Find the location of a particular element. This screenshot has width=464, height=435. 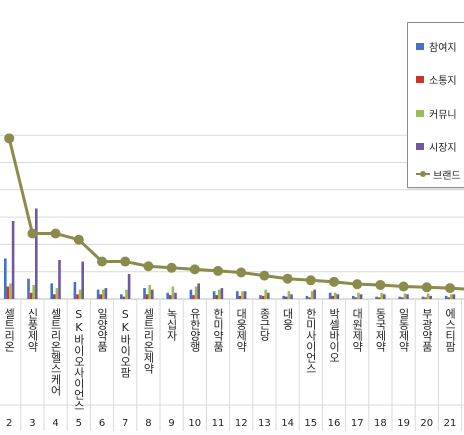

legend-swatch-engagement is located at coordinates (420, 46).